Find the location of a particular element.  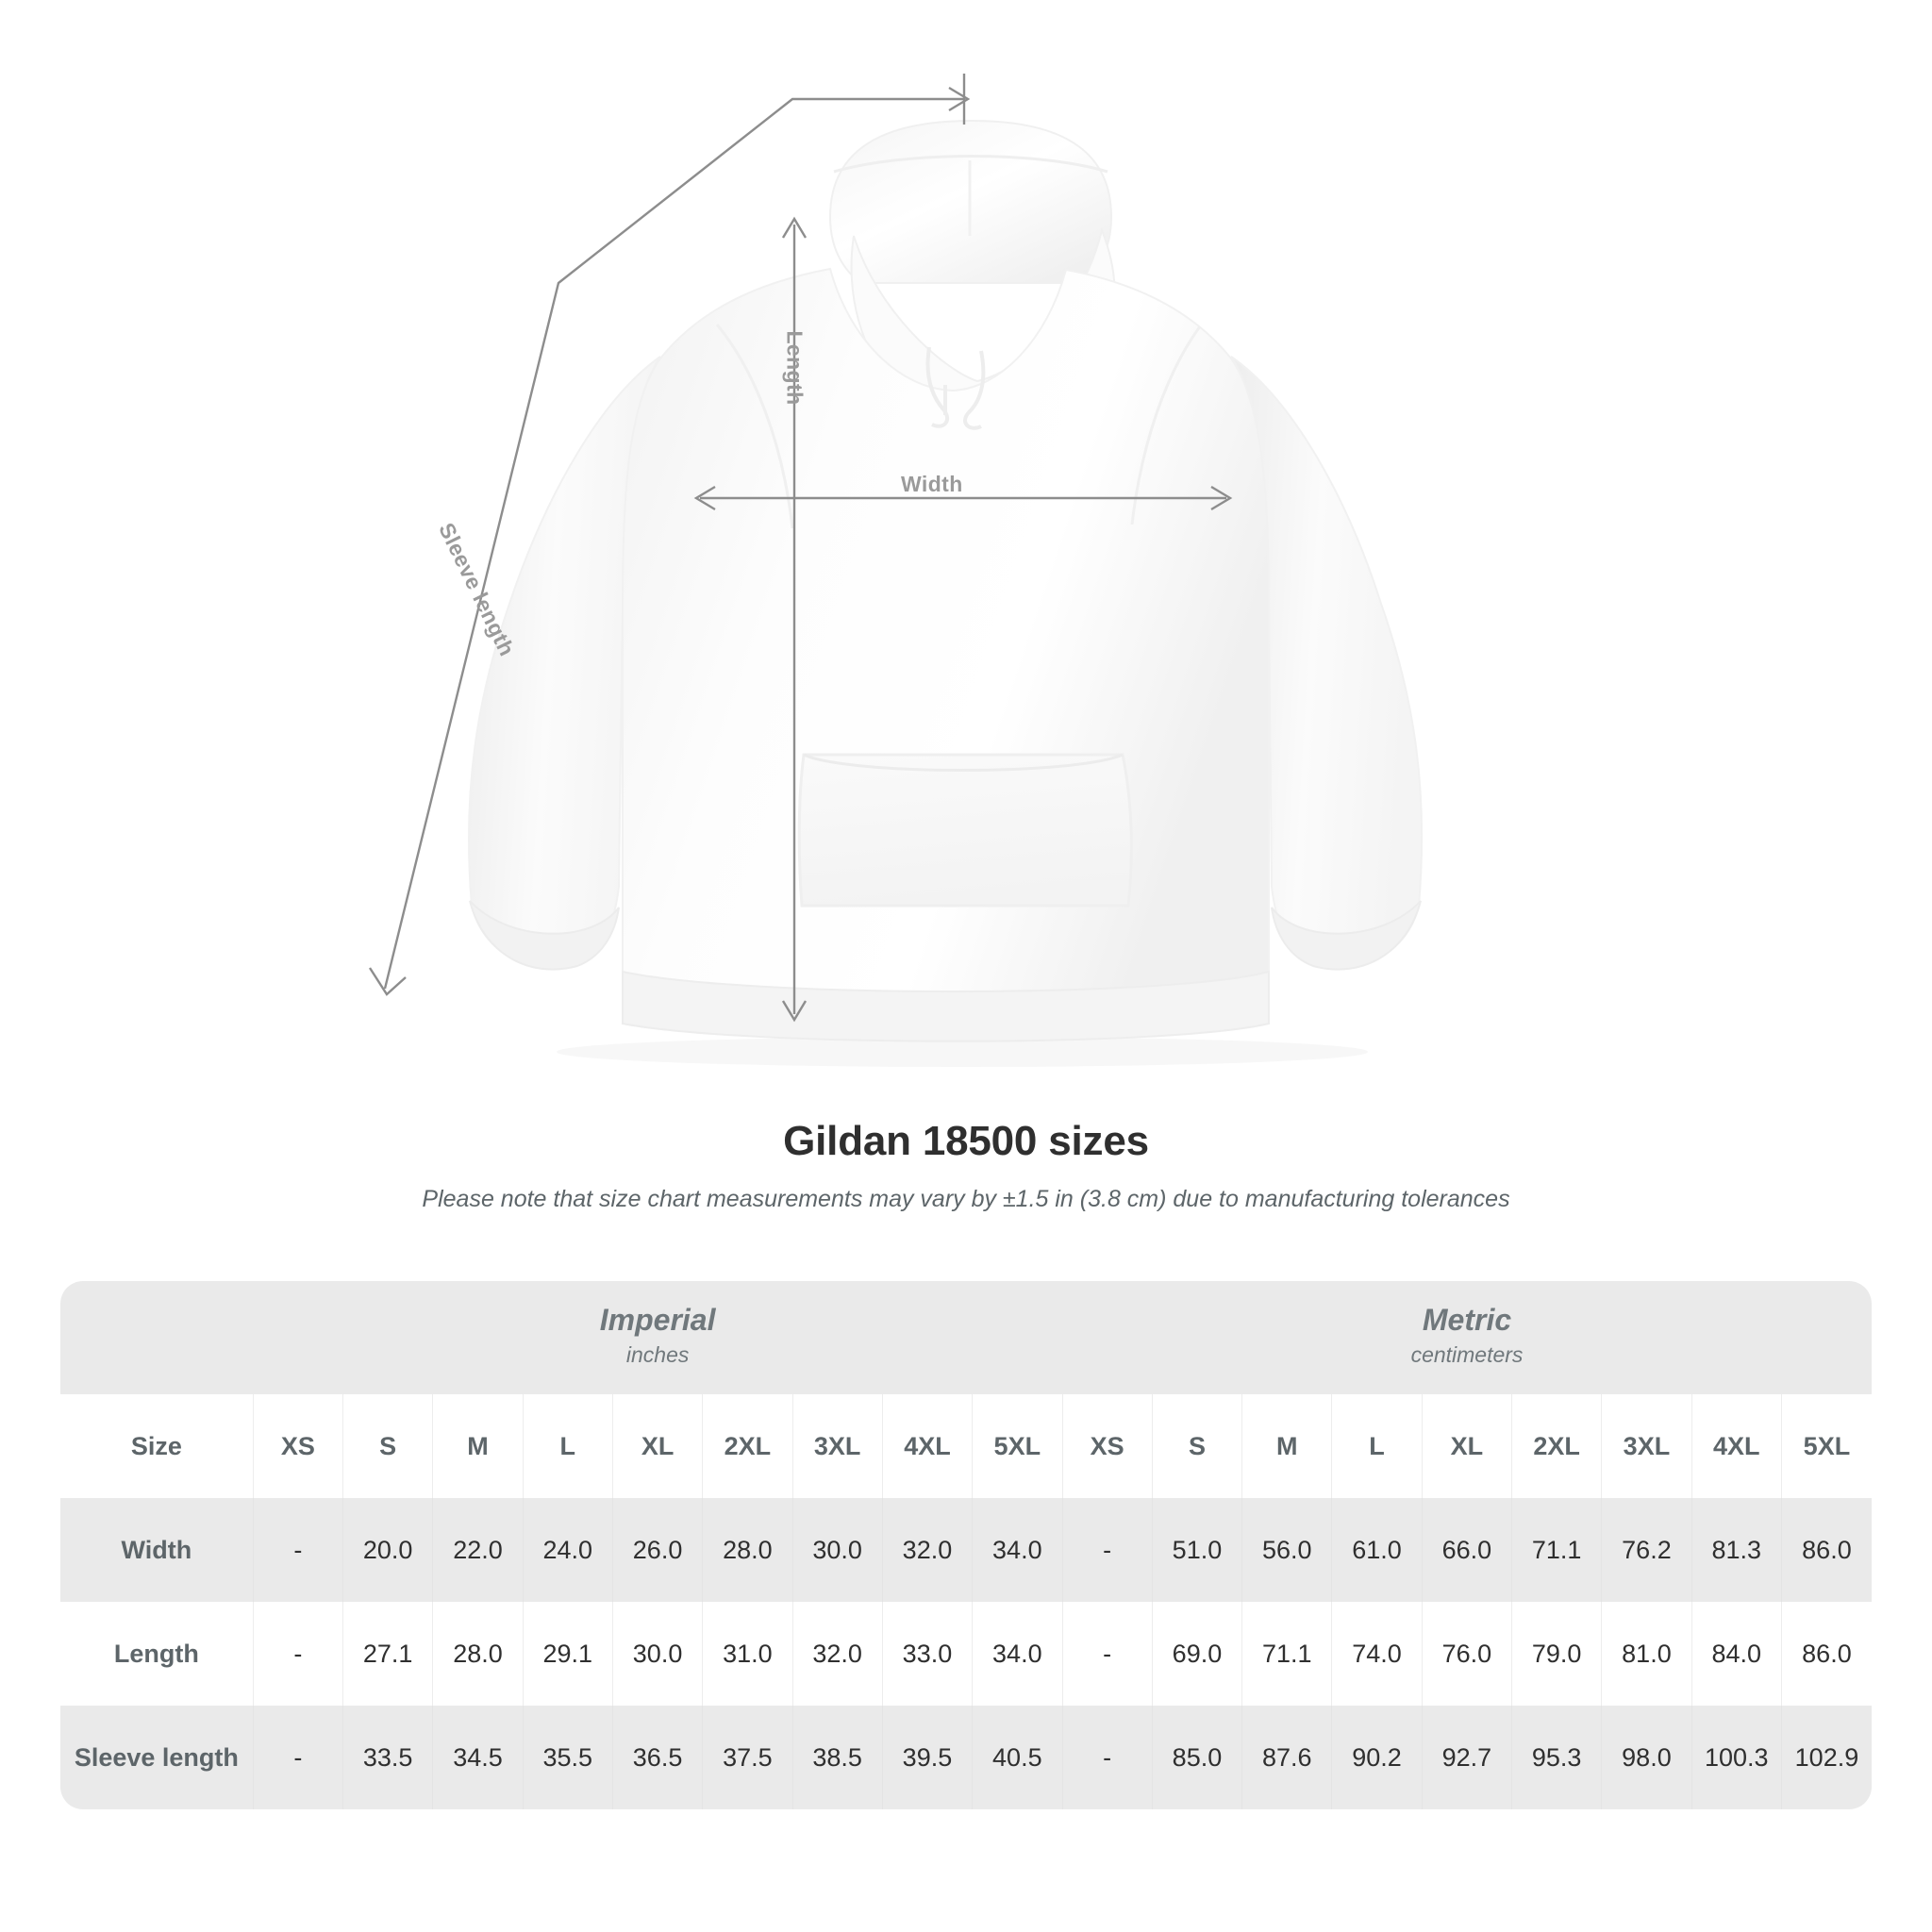

cell-sleeve-imperial-xl: 36.5 is located at coordinates (657, 1758).